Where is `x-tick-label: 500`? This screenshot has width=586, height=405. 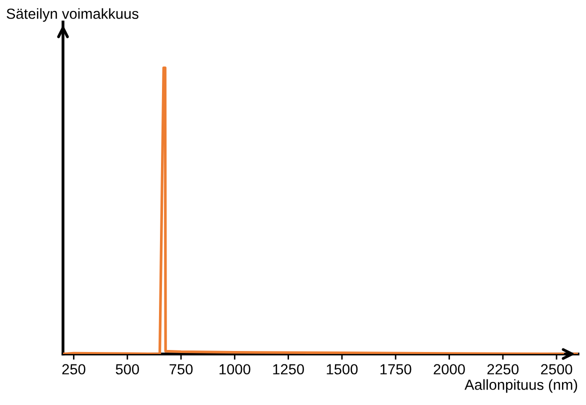 x-tick-label: 500 is located at coordinates (127, 369).